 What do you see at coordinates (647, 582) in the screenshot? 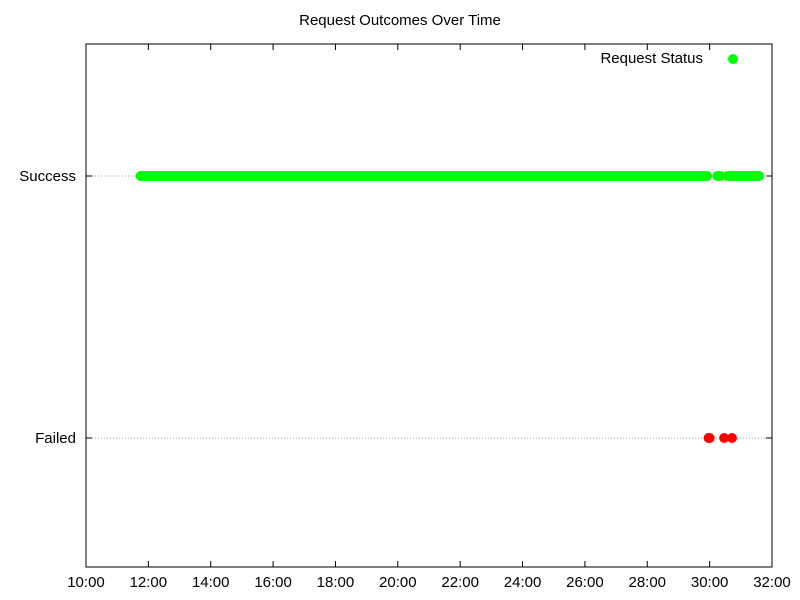
I see `x-tick-label: 28:00` at bounding box center [647, 582].